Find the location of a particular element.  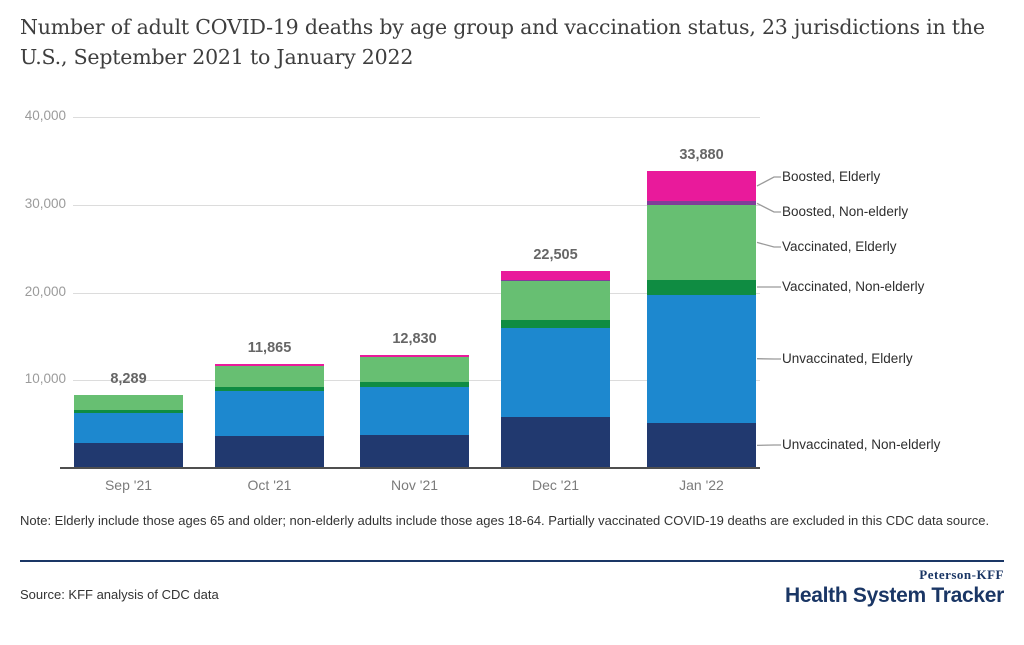

bar-total-label: 22,505 is located at coordinates (555, 254).